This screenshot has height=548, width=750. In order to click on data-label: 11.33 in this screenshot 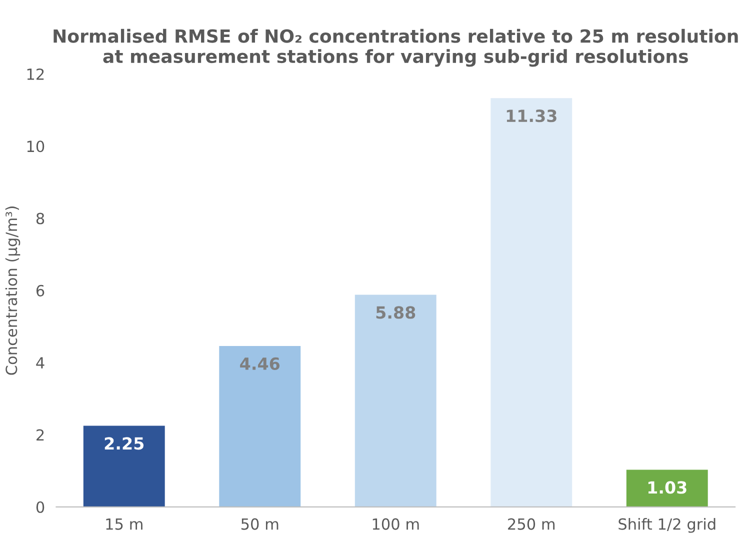, I will do `click(531, 116)`.